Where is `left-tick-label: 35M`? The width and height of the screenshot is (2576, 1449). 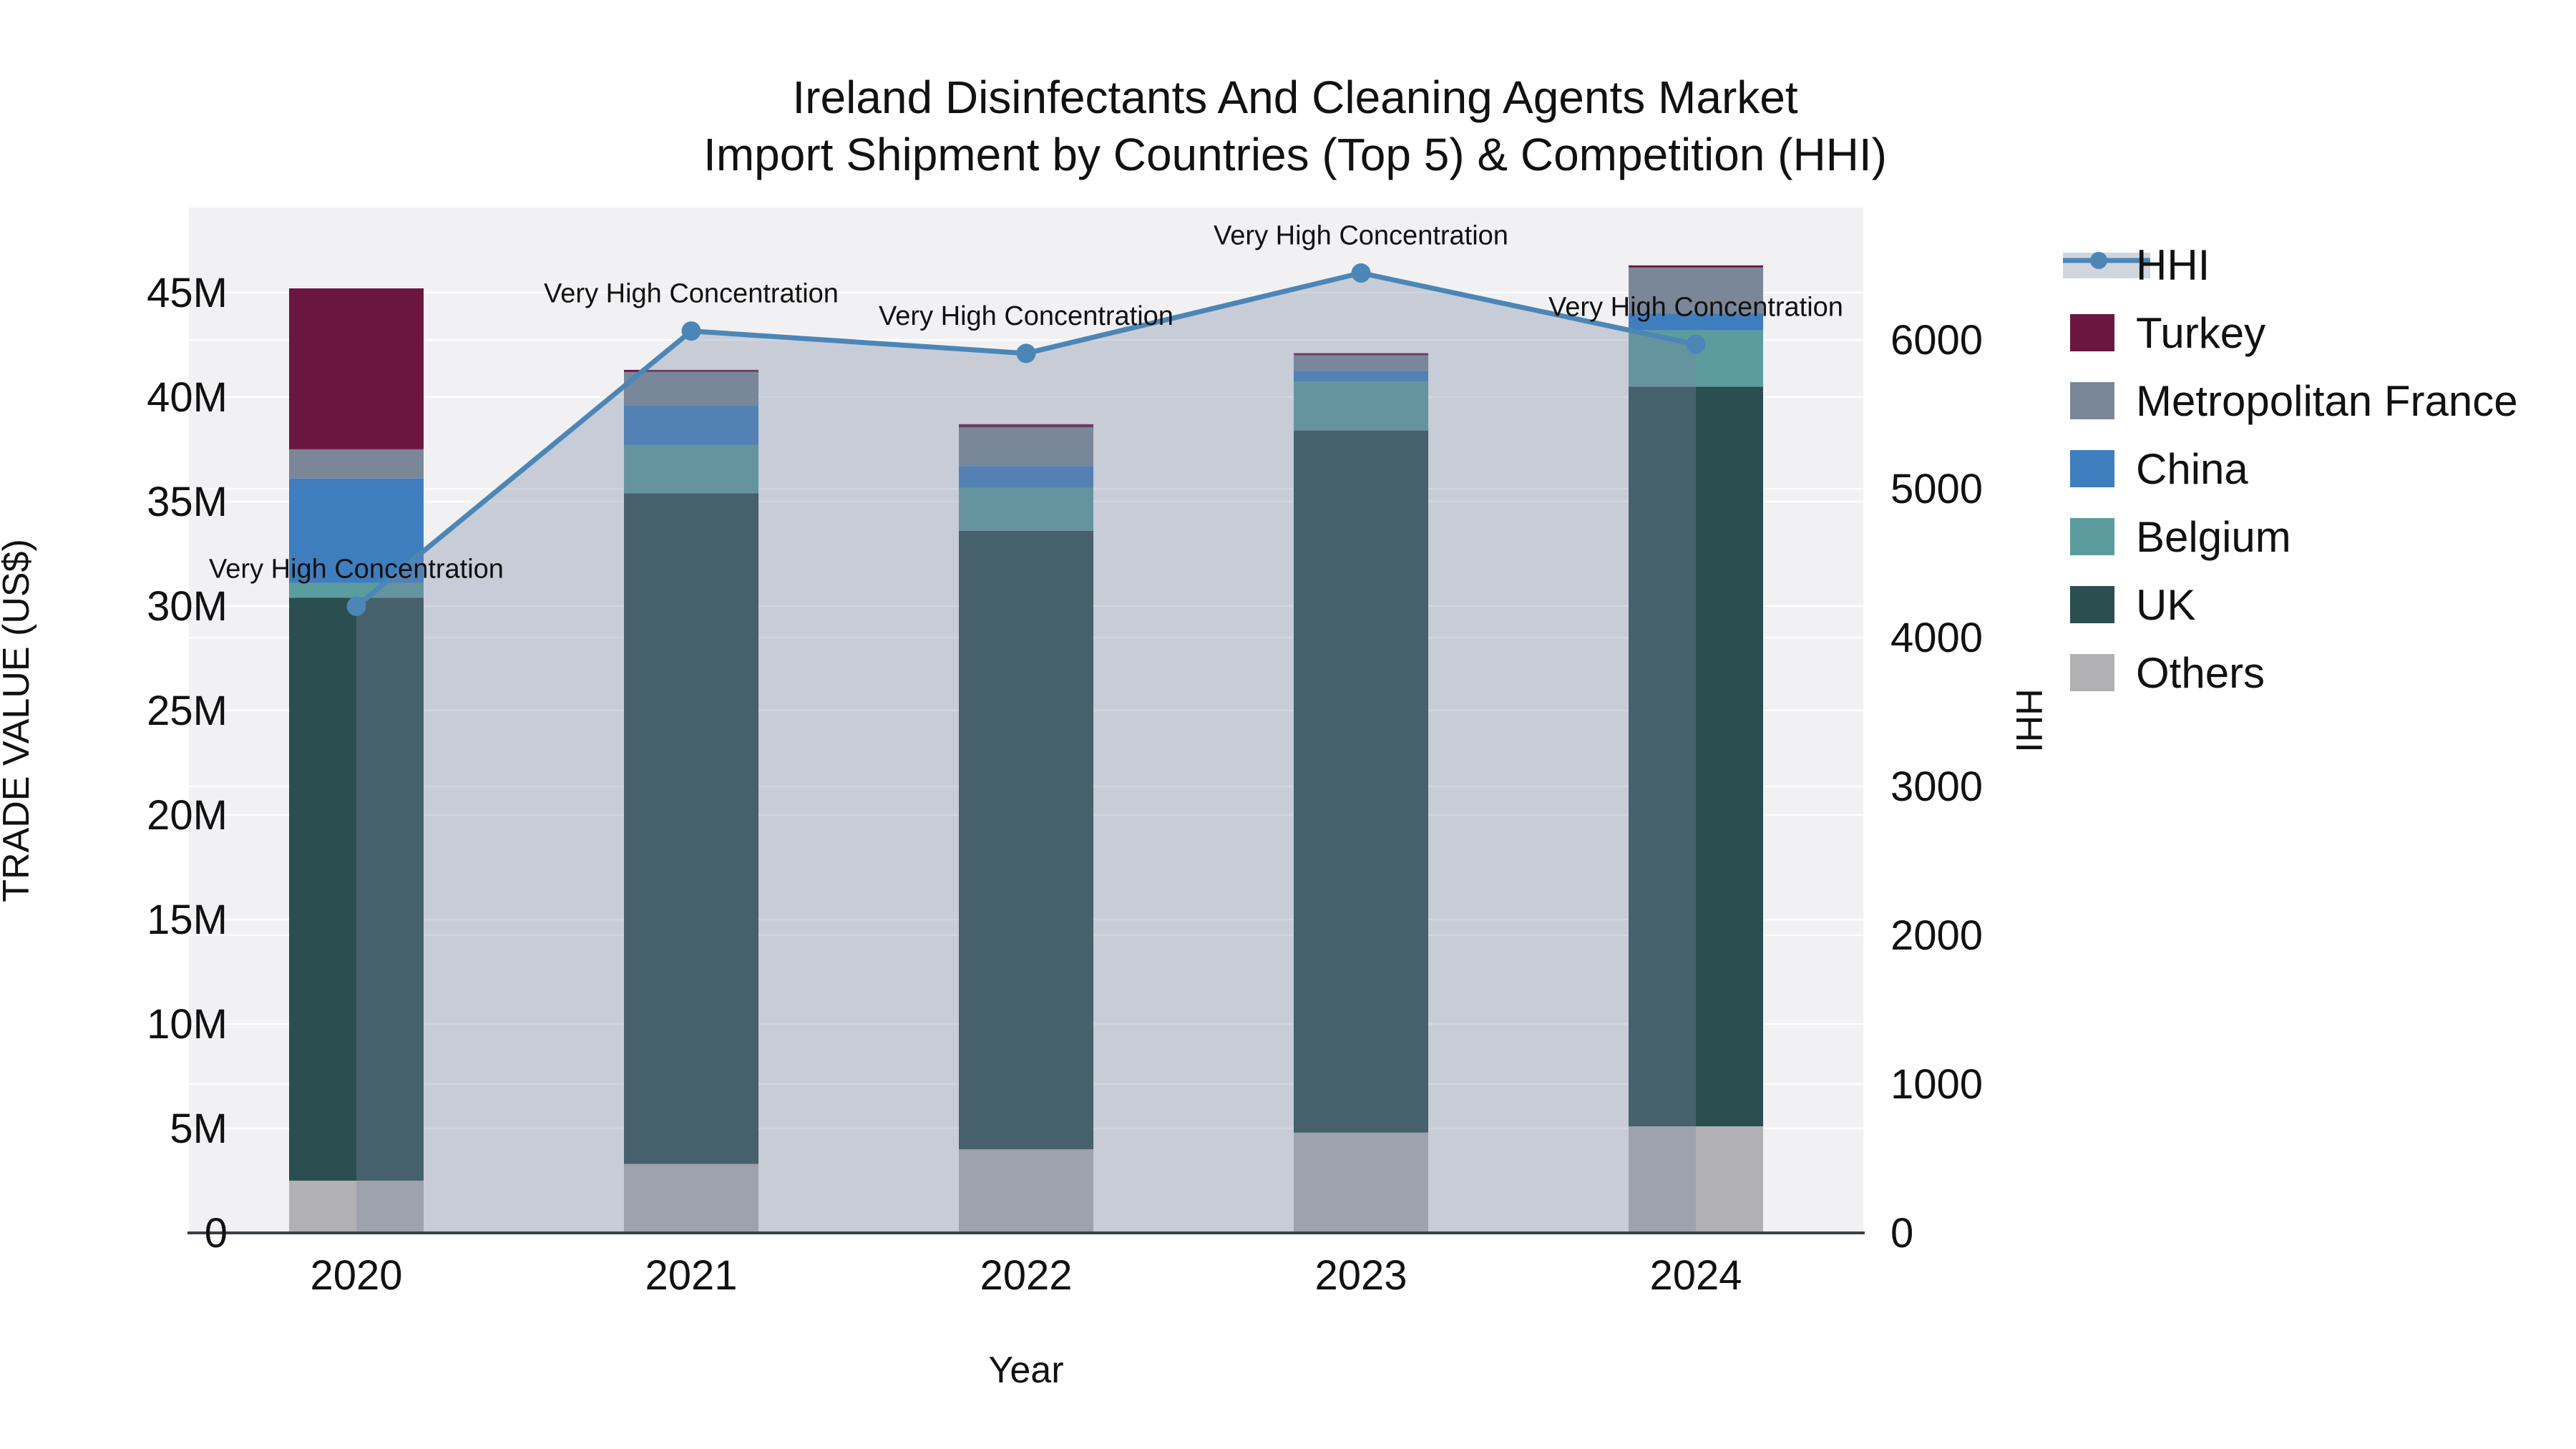 left-tick-label: 35M is located at coordinates (187, 502).